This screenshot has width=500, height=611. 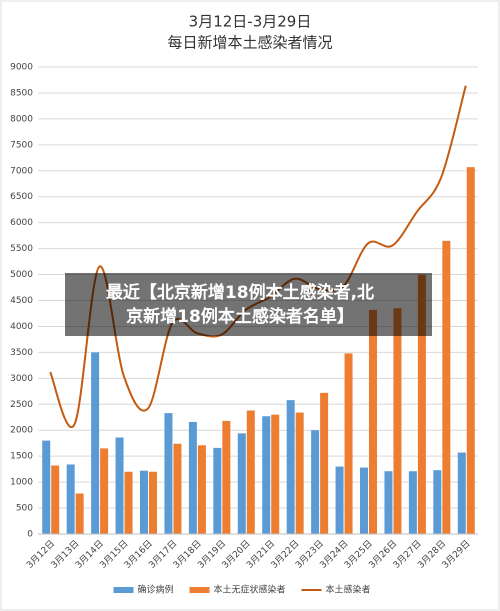 I want to click on legend-label: 确诊病例, so click(x=156, y=590).